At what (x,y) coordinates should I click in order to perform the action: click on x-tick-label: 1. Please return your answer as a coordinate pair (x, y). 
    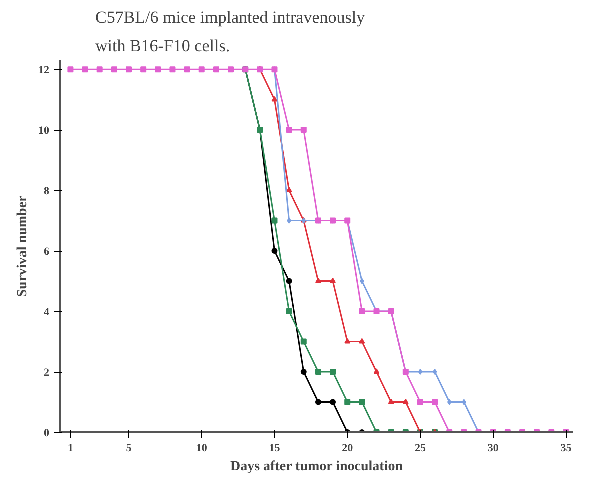
    Looking at the image, I should click on (71, 448).